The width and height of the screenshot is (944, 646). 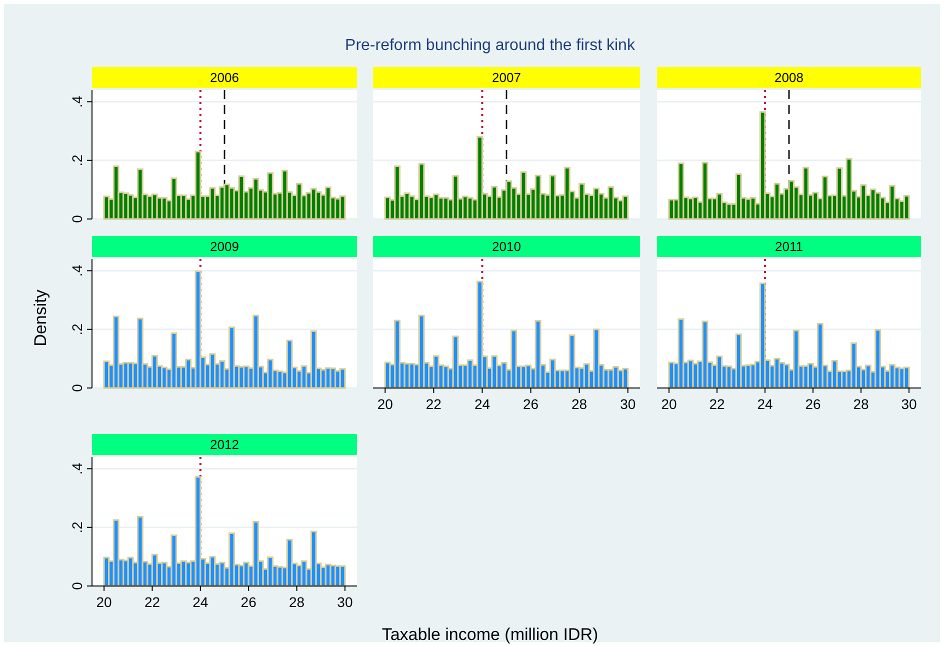 What do you see at coordinates (224, 444) in the screenshot?
I see `chart-title: 2012` at bounding box center [224, 444].